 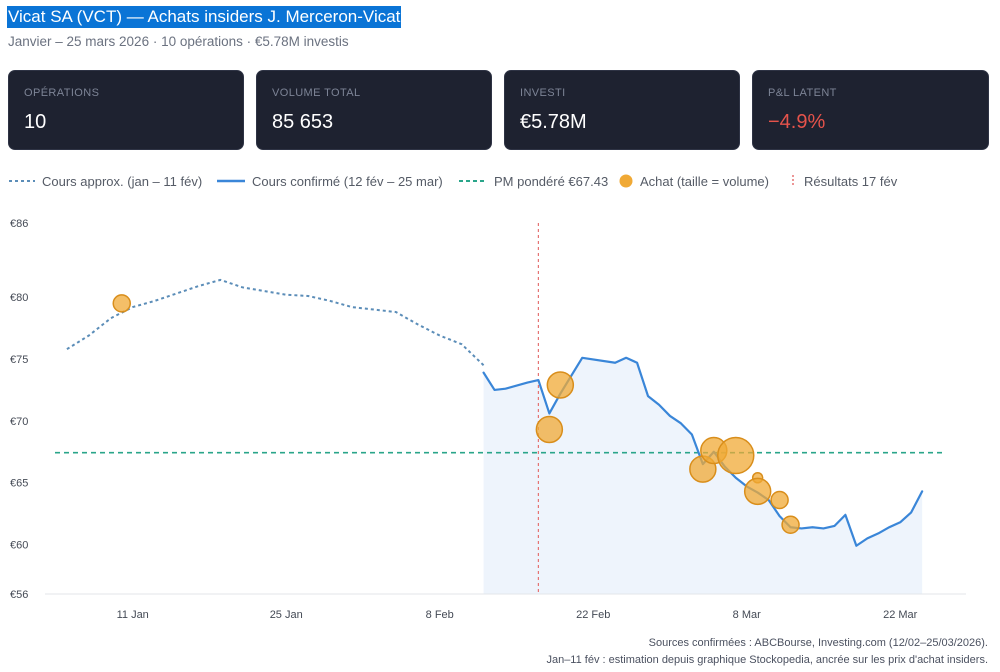 I want to click on card-value: 10, so click(x=35, y=122).